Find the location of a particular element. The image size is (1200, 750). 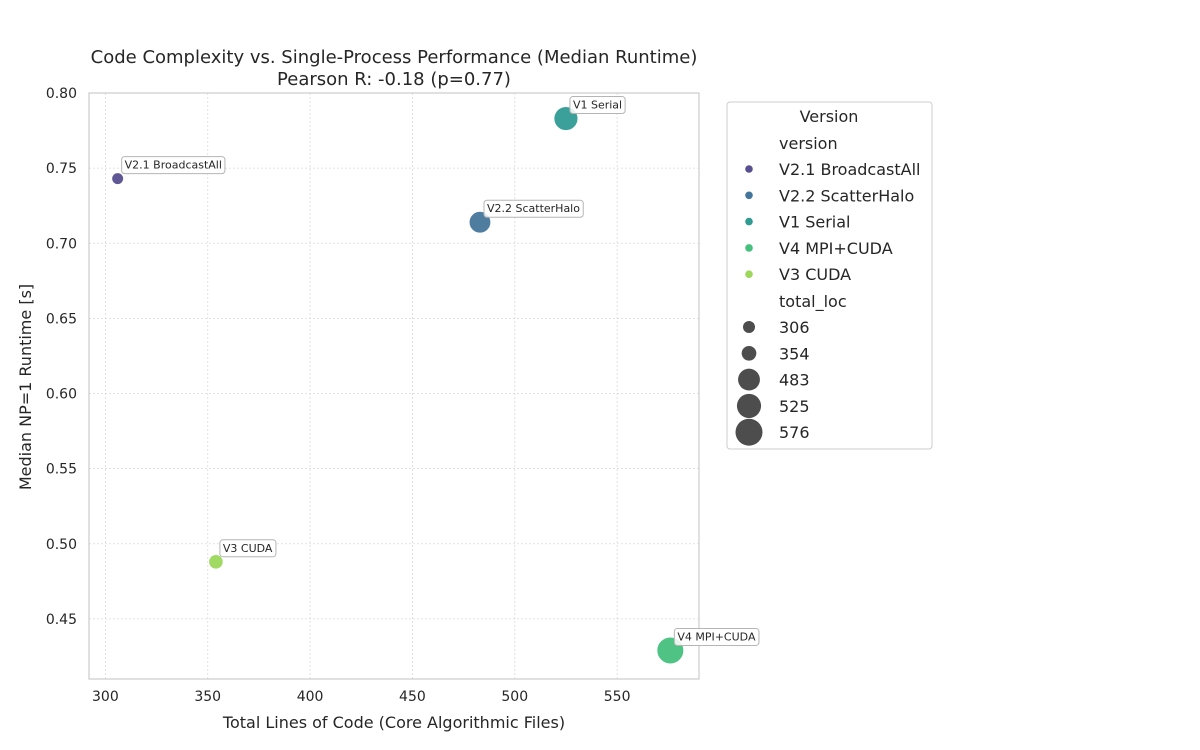

y-tick-label: 0.50 is located at coordinates (61, 545).